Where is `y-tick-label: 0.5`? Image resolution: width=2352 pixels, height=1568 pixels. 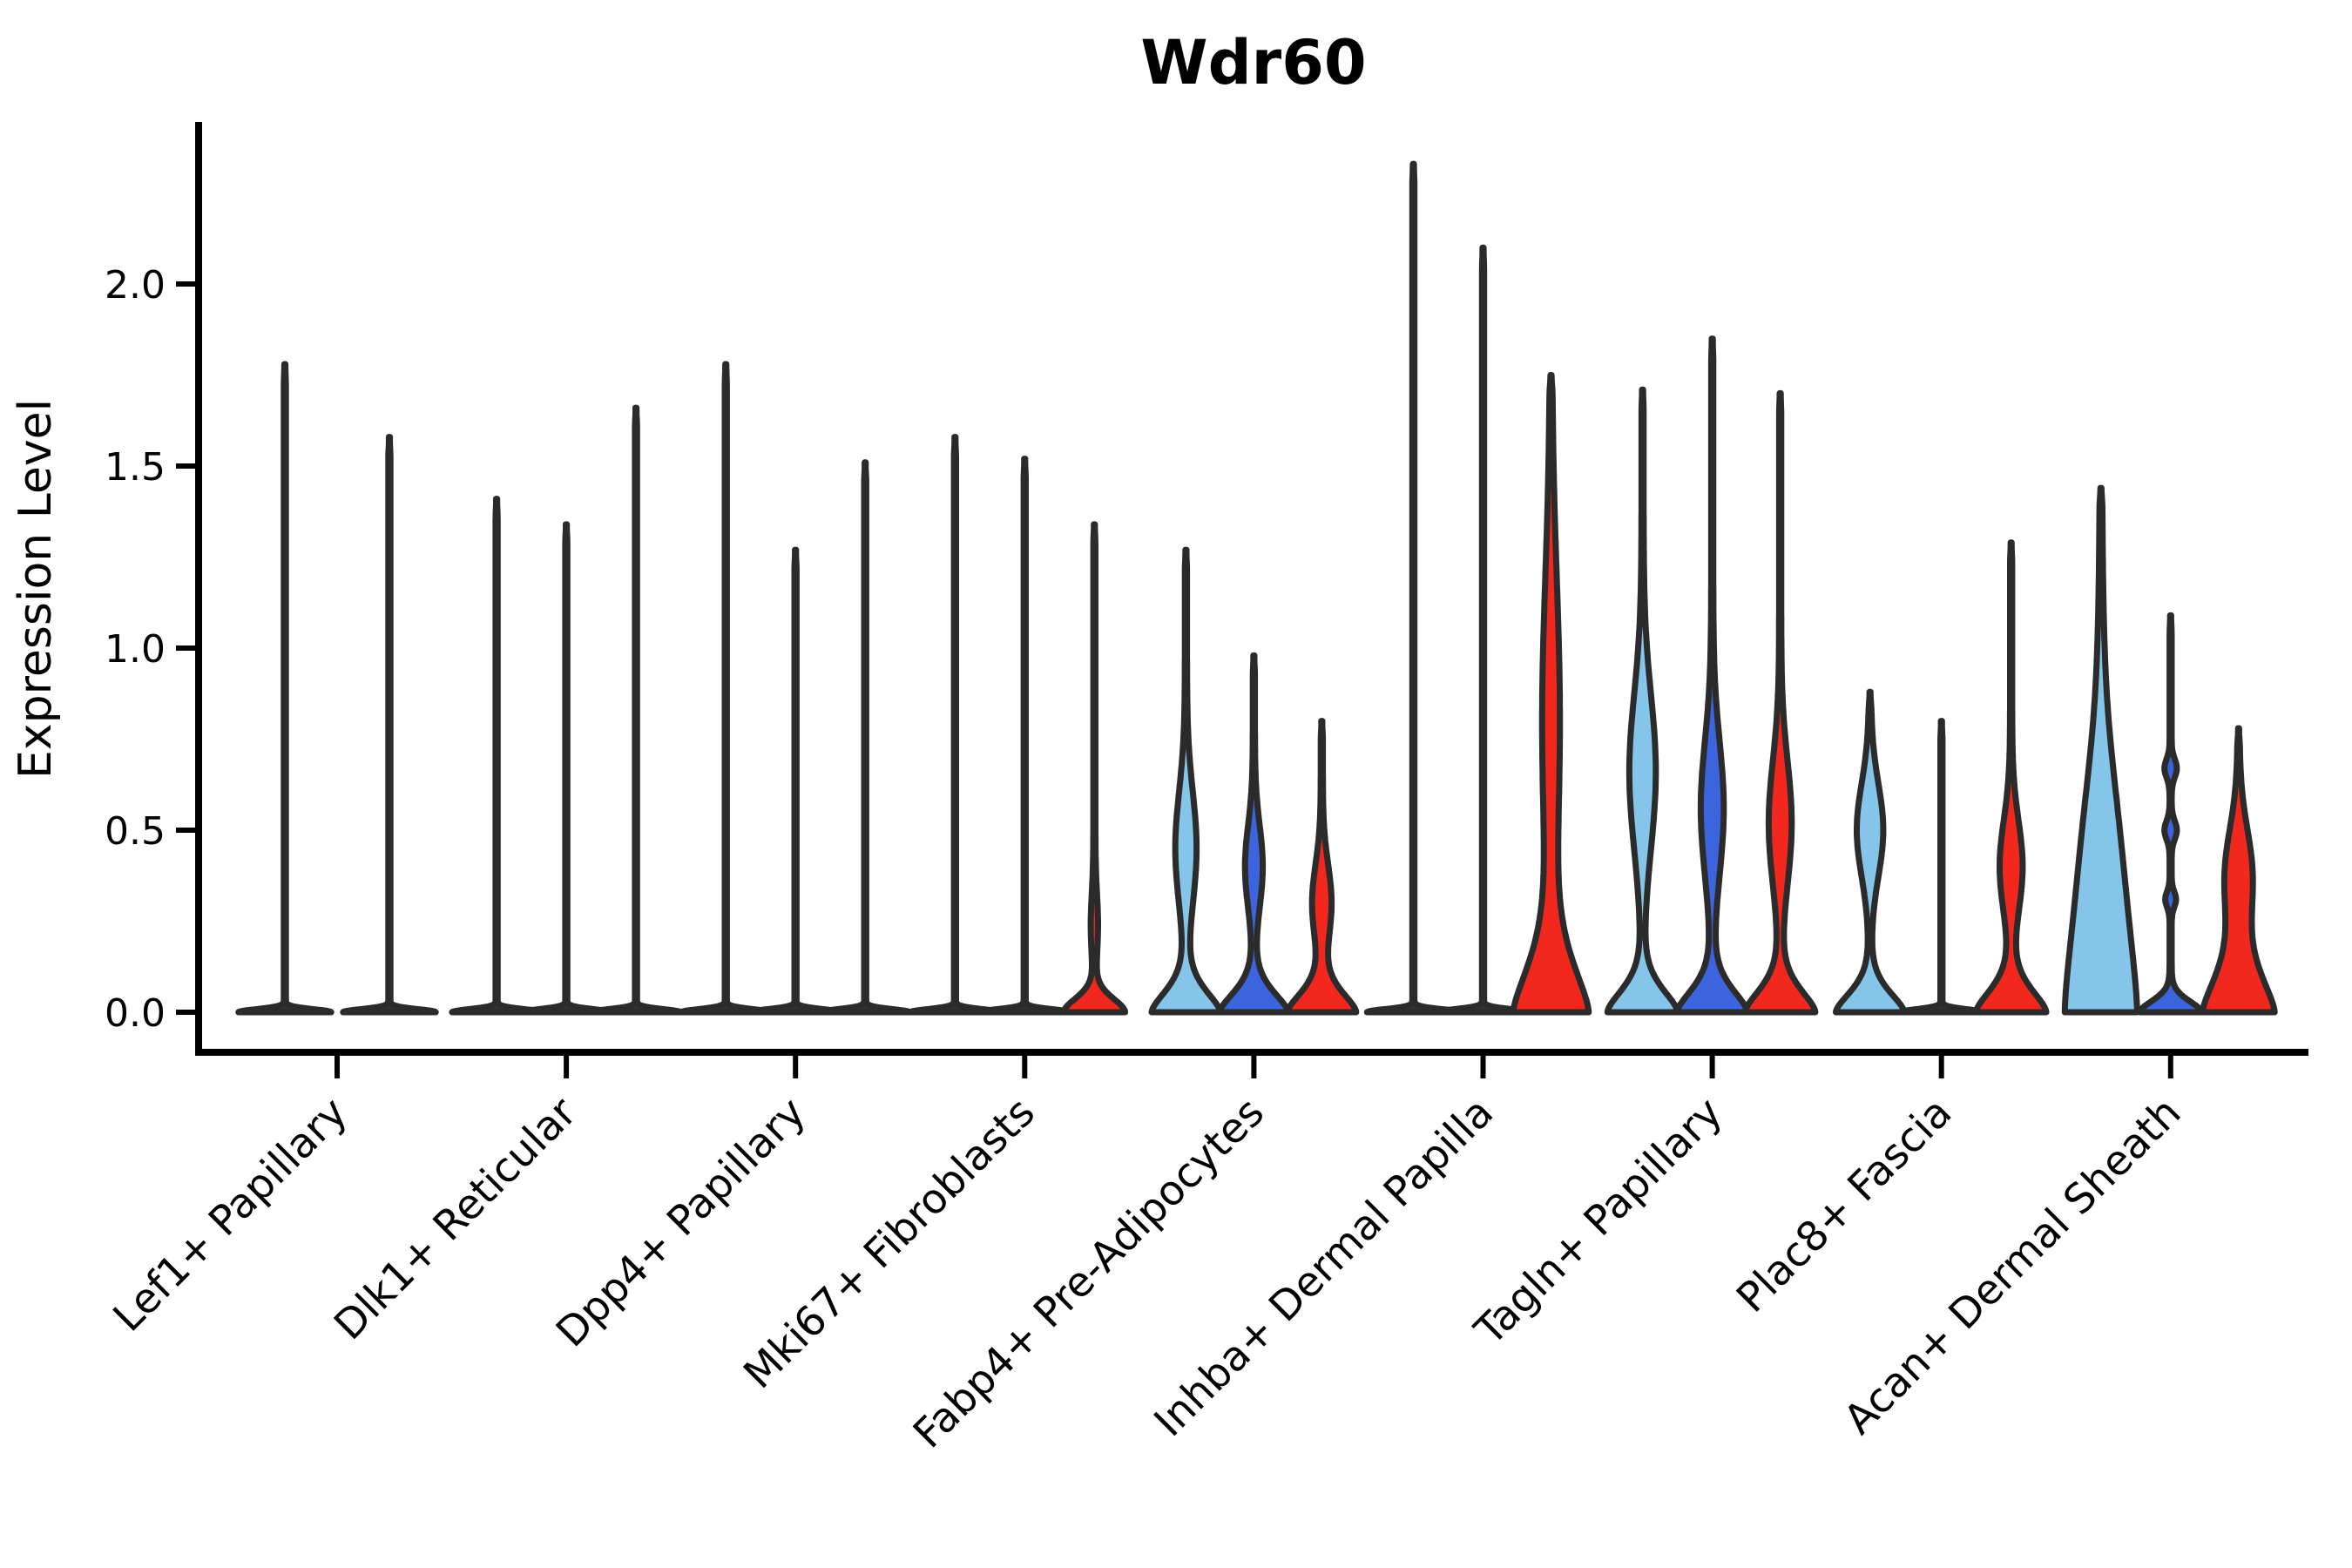 y-tick-label: 0.5 is located at coordinates (135, 831).